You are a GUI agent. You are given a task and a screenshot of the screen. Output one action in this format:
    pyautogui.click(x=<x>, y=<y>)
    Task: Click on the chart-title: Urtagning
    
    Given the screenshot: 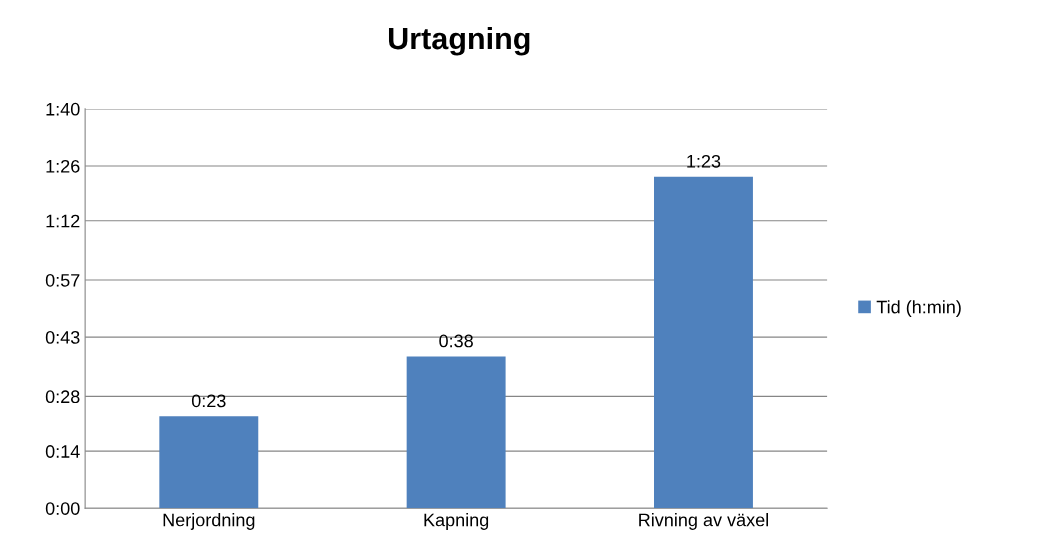 What is the action you would take?
    pyautogui.click(x=459, y=41)
    